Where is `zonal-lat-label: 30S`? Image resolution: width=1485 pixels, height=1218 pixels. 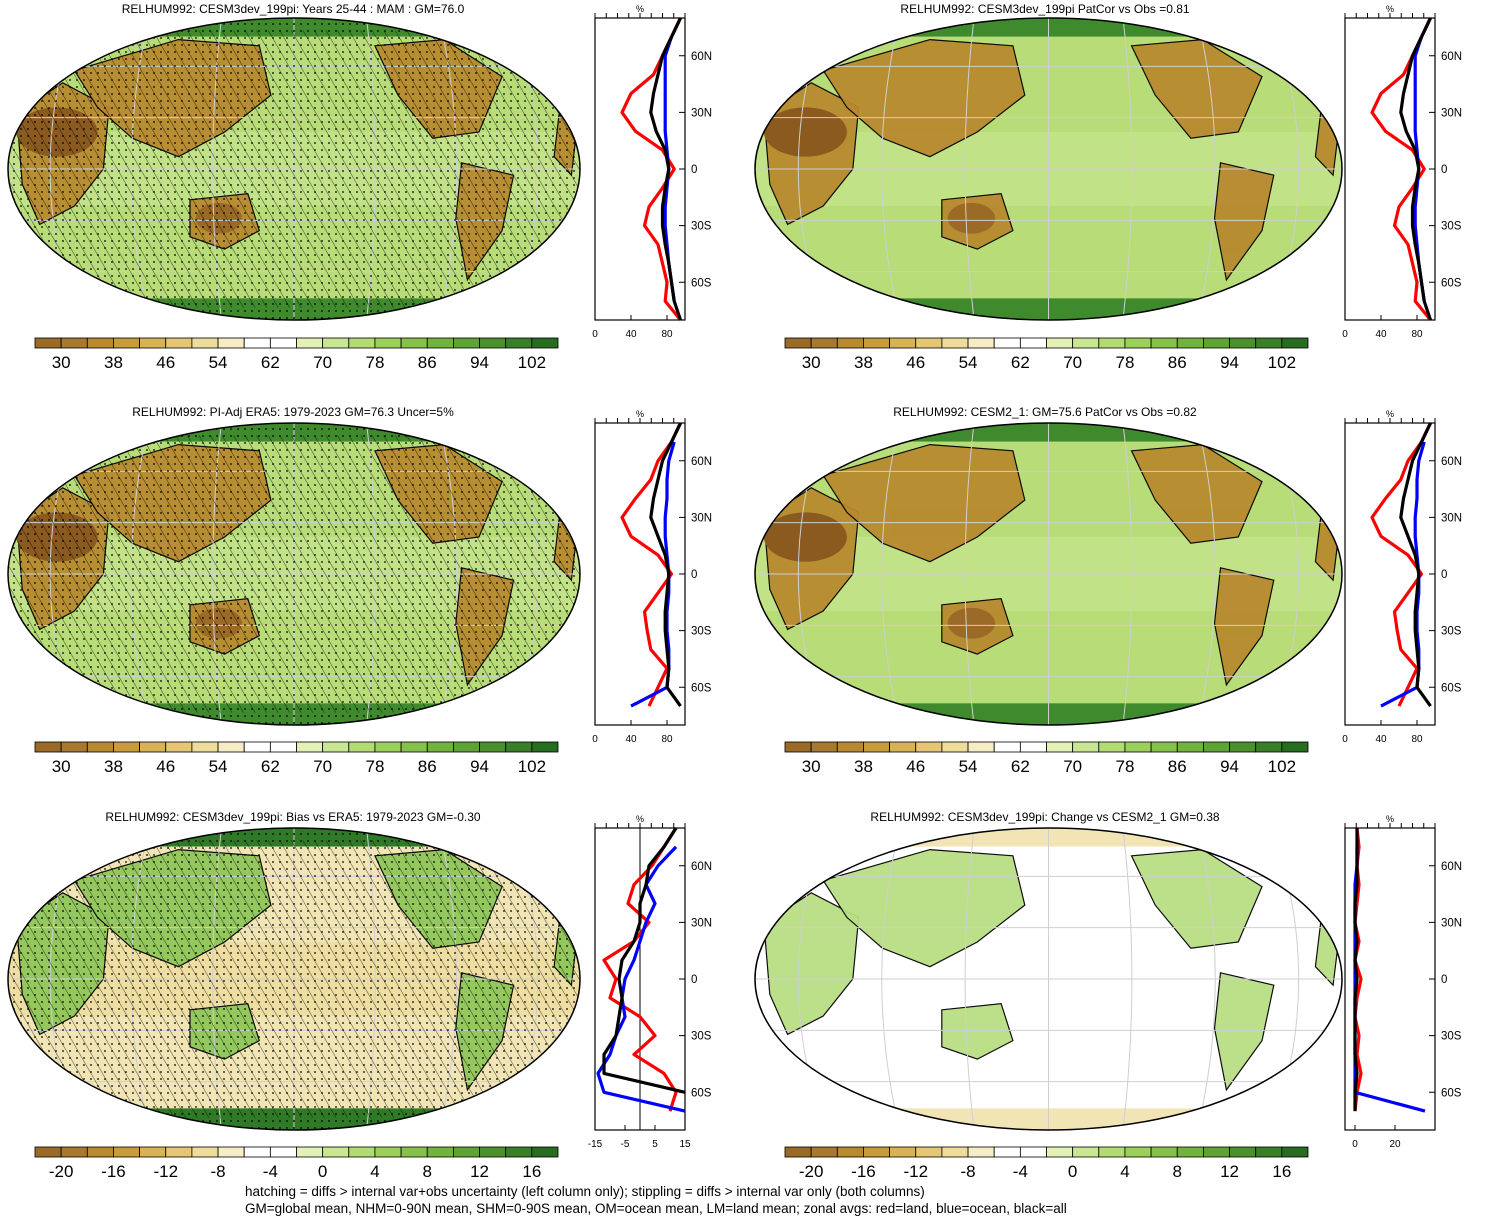
zonal-lat-label: 30S is located at coordinates (701, 1037).